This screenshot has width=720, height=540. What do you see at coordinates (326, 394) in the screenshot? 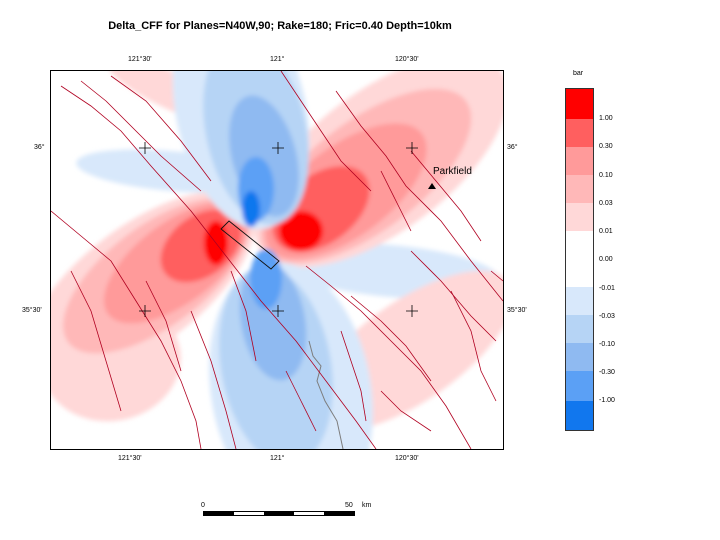
I see `coastline` at bounding box center [326, 394].